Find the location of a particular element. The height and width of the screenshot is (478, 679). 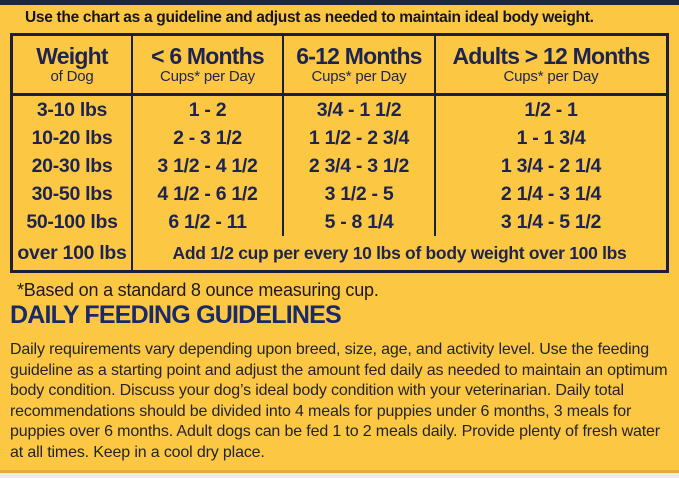

cups-cell: 5 - 8 1/4 is located at coordinates (360, 222).